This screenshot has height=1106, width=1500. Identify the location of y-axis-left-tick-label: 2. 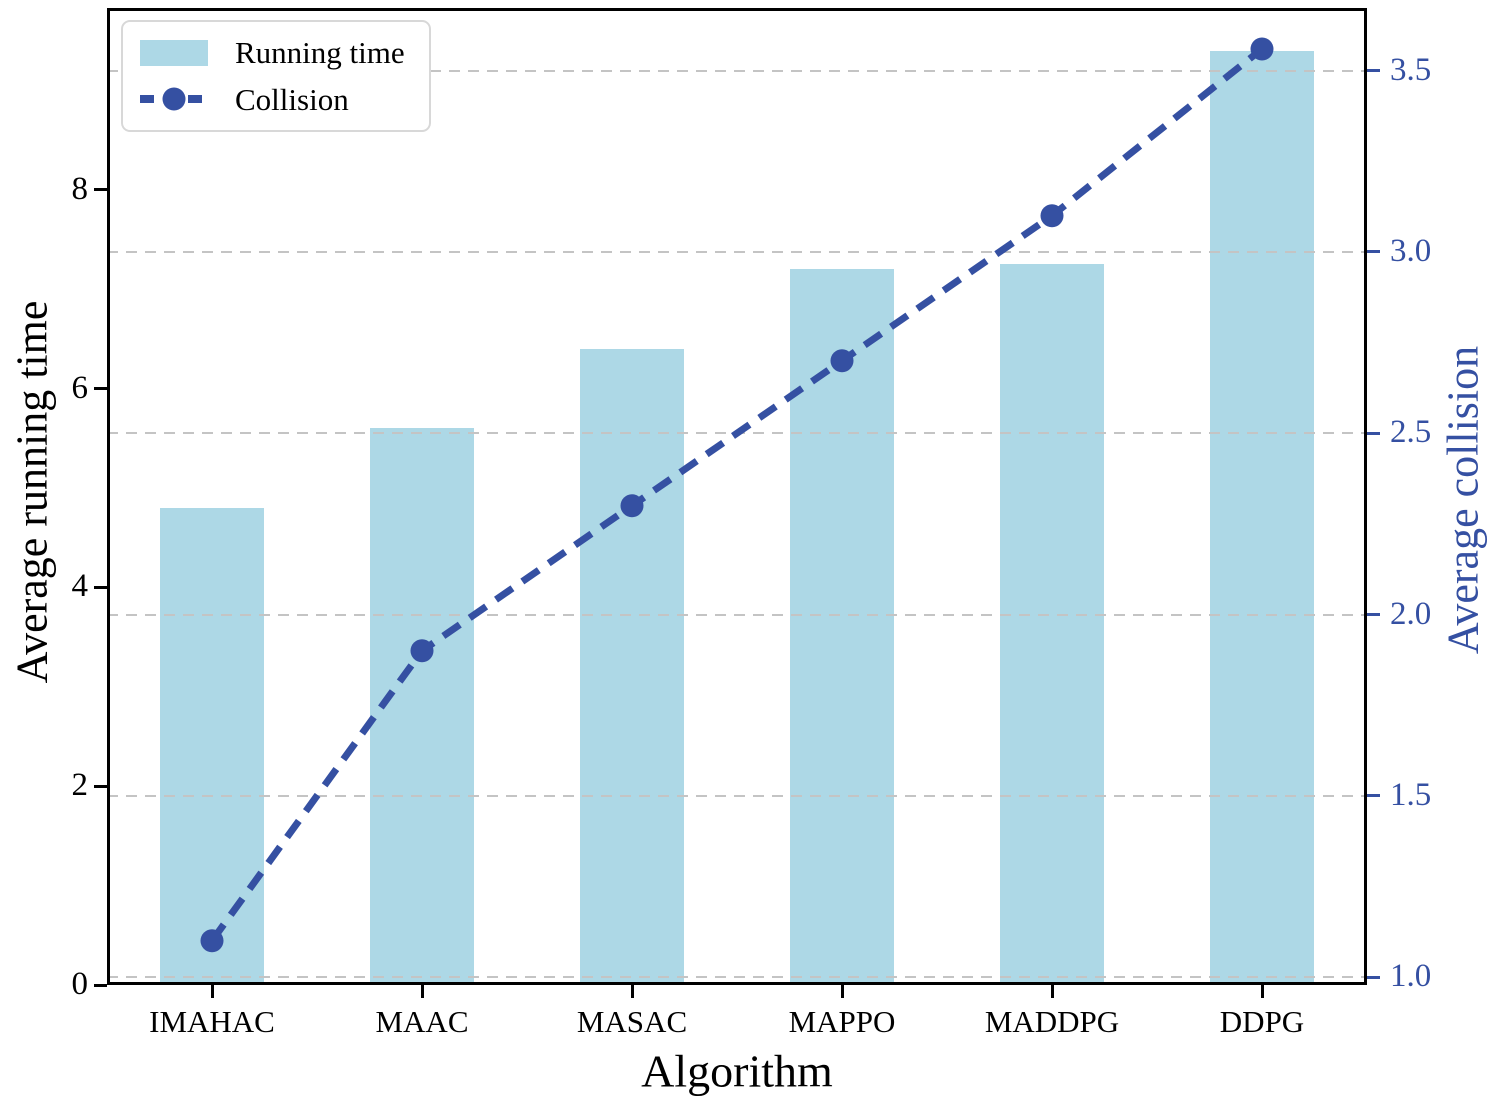
(80, 784).